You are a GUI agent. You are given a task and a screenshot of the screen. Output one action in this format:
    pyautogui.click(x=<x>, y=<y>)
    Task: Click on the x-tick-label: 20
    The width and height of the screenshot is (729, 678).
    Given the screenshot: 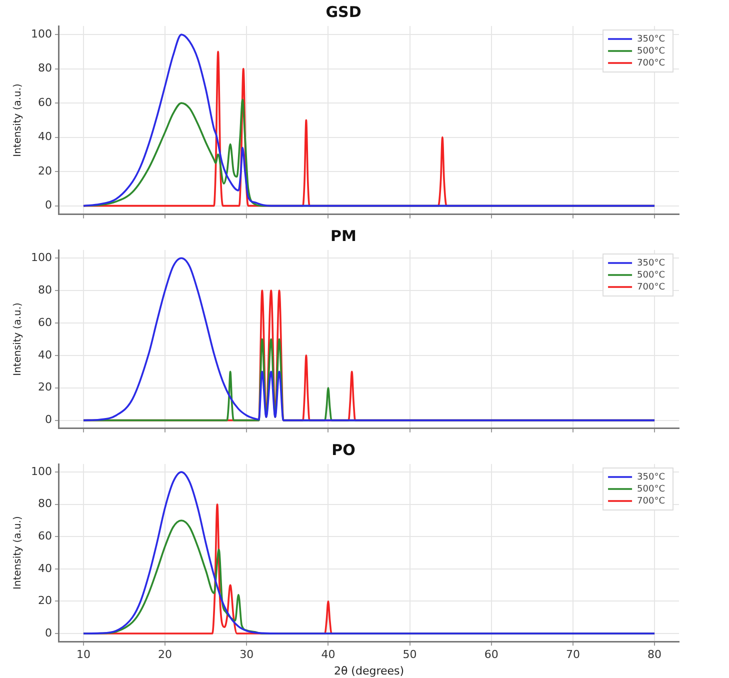 What is the action you would take?
    pyautogui.click(x=165, y=655)
    